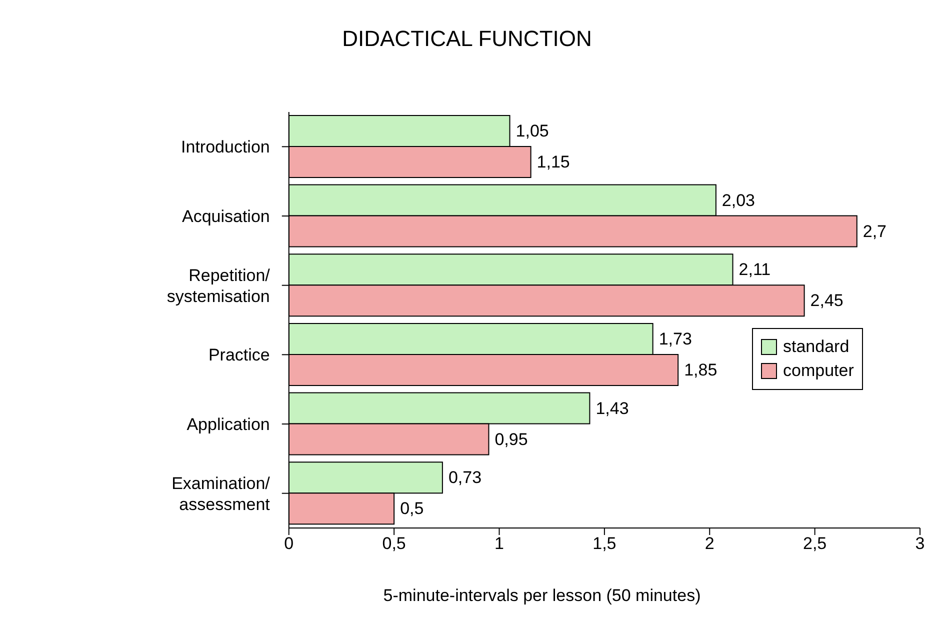  Describe the element at coordinates (612, 408) in the screenshot. I see `data-label: 1,43` at that location.